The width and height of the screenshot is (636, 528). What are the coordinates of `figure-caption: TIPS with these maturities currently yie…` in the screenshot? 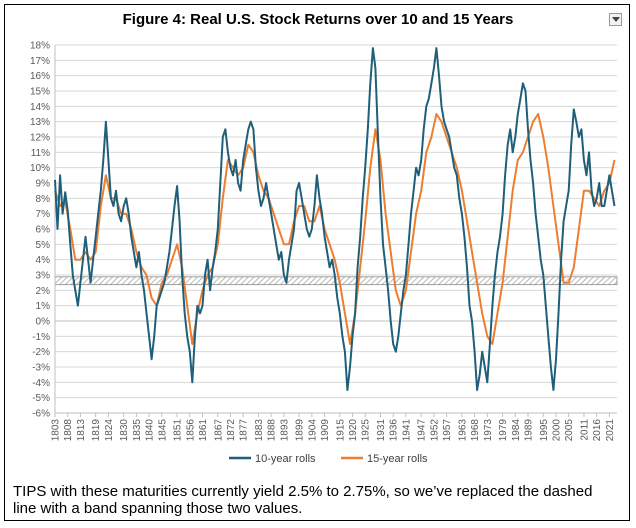 It's located at (303, 500).